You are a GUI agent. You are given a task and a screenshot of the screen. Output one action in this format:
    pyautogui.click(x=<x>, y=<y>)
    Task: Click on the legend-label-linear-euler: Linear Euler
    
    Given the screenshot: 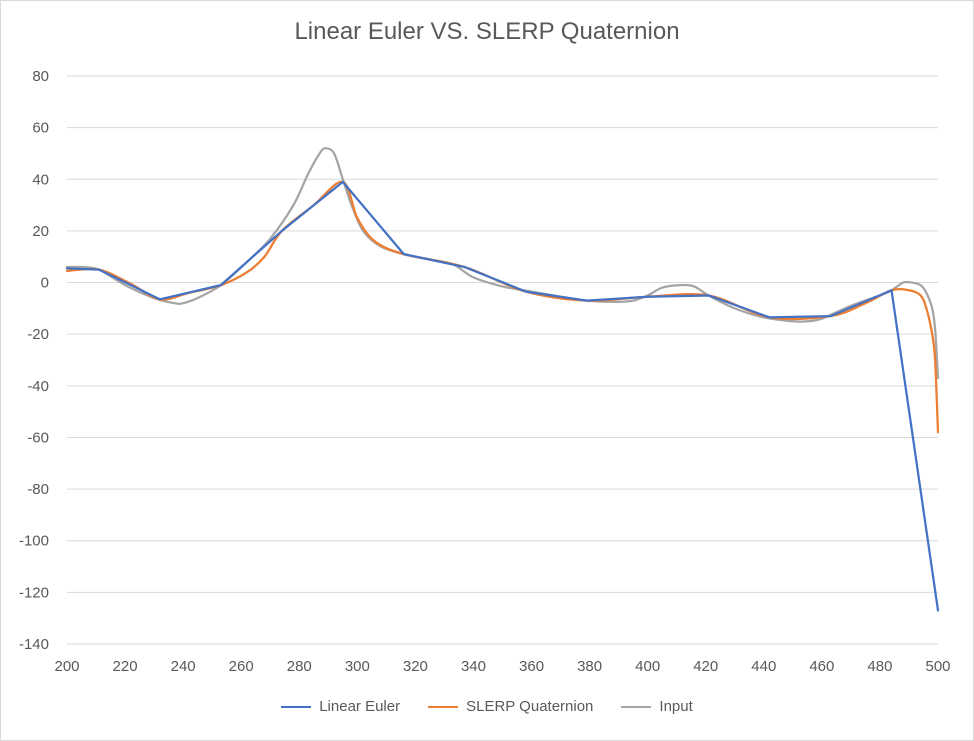 What is the action you would take?
    pyautogui.click(x=360, y=706)
    